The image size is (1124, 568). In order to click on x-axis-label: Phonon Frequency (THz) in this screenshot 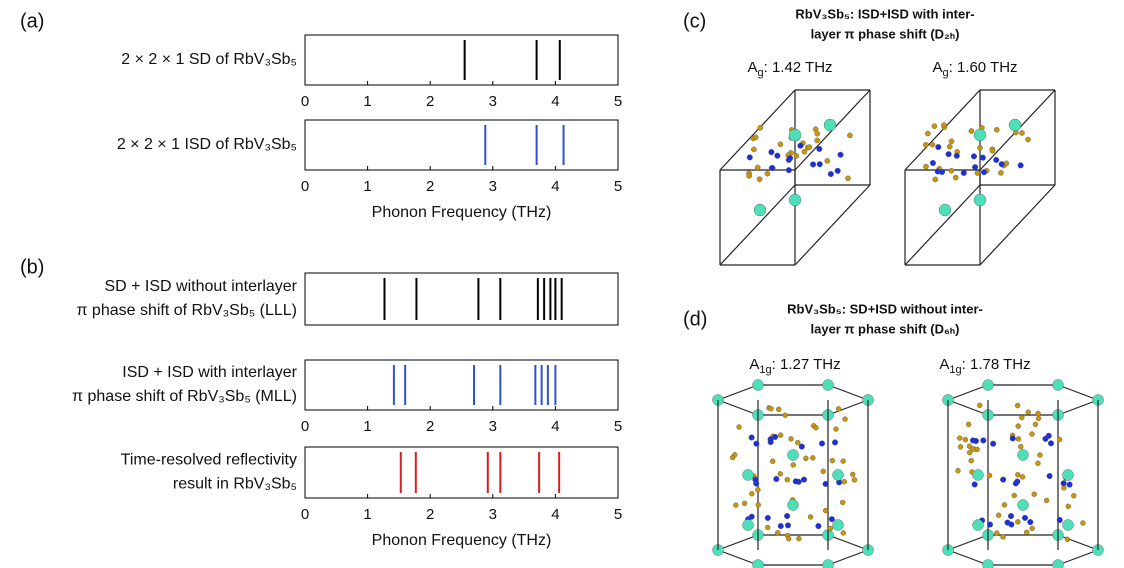, I will do `click(462, 212)`.